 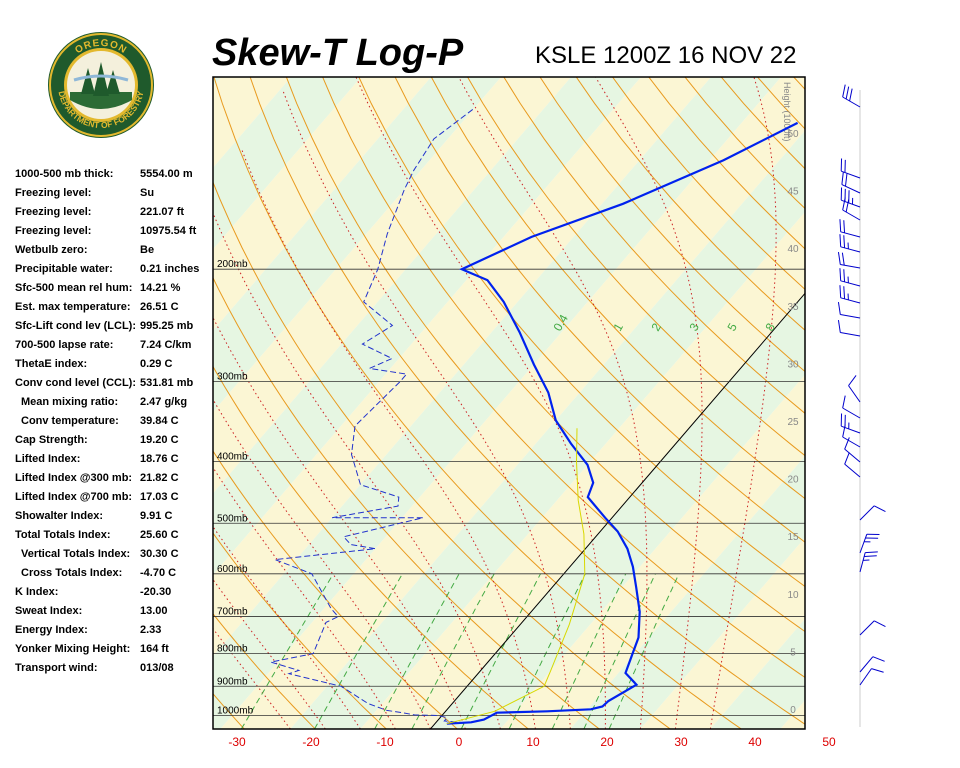 I want to click on isobar-label: 800mb, so click(x=232, y=649).